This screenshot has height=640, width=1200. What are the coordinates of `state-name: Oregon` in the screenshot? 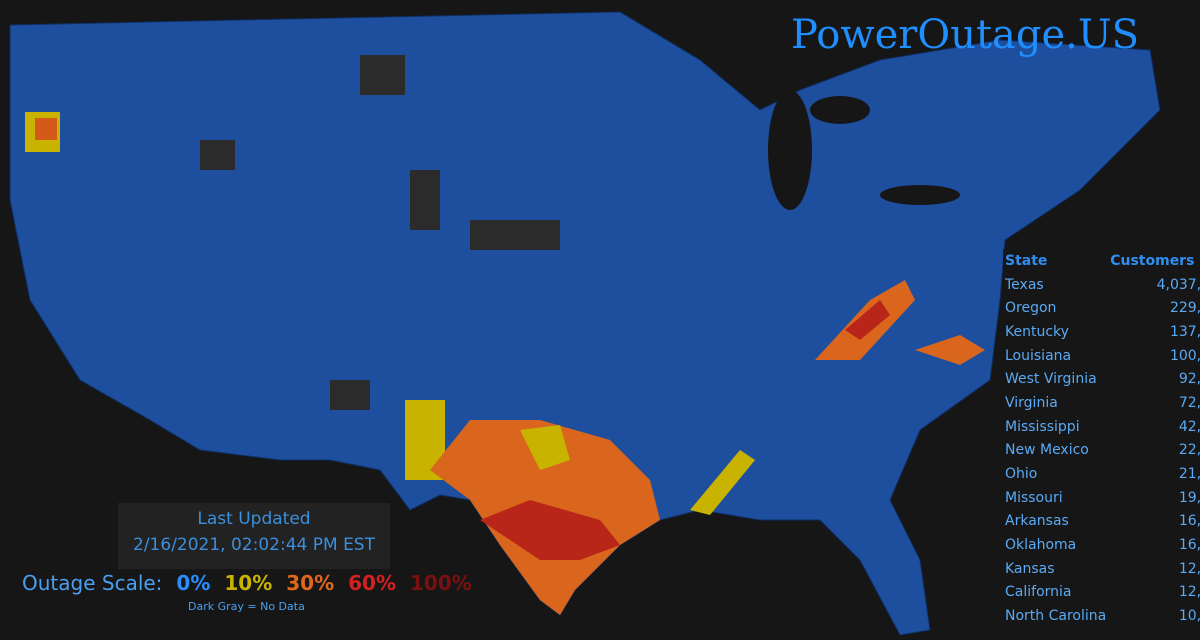 It's located at (1031, 308).